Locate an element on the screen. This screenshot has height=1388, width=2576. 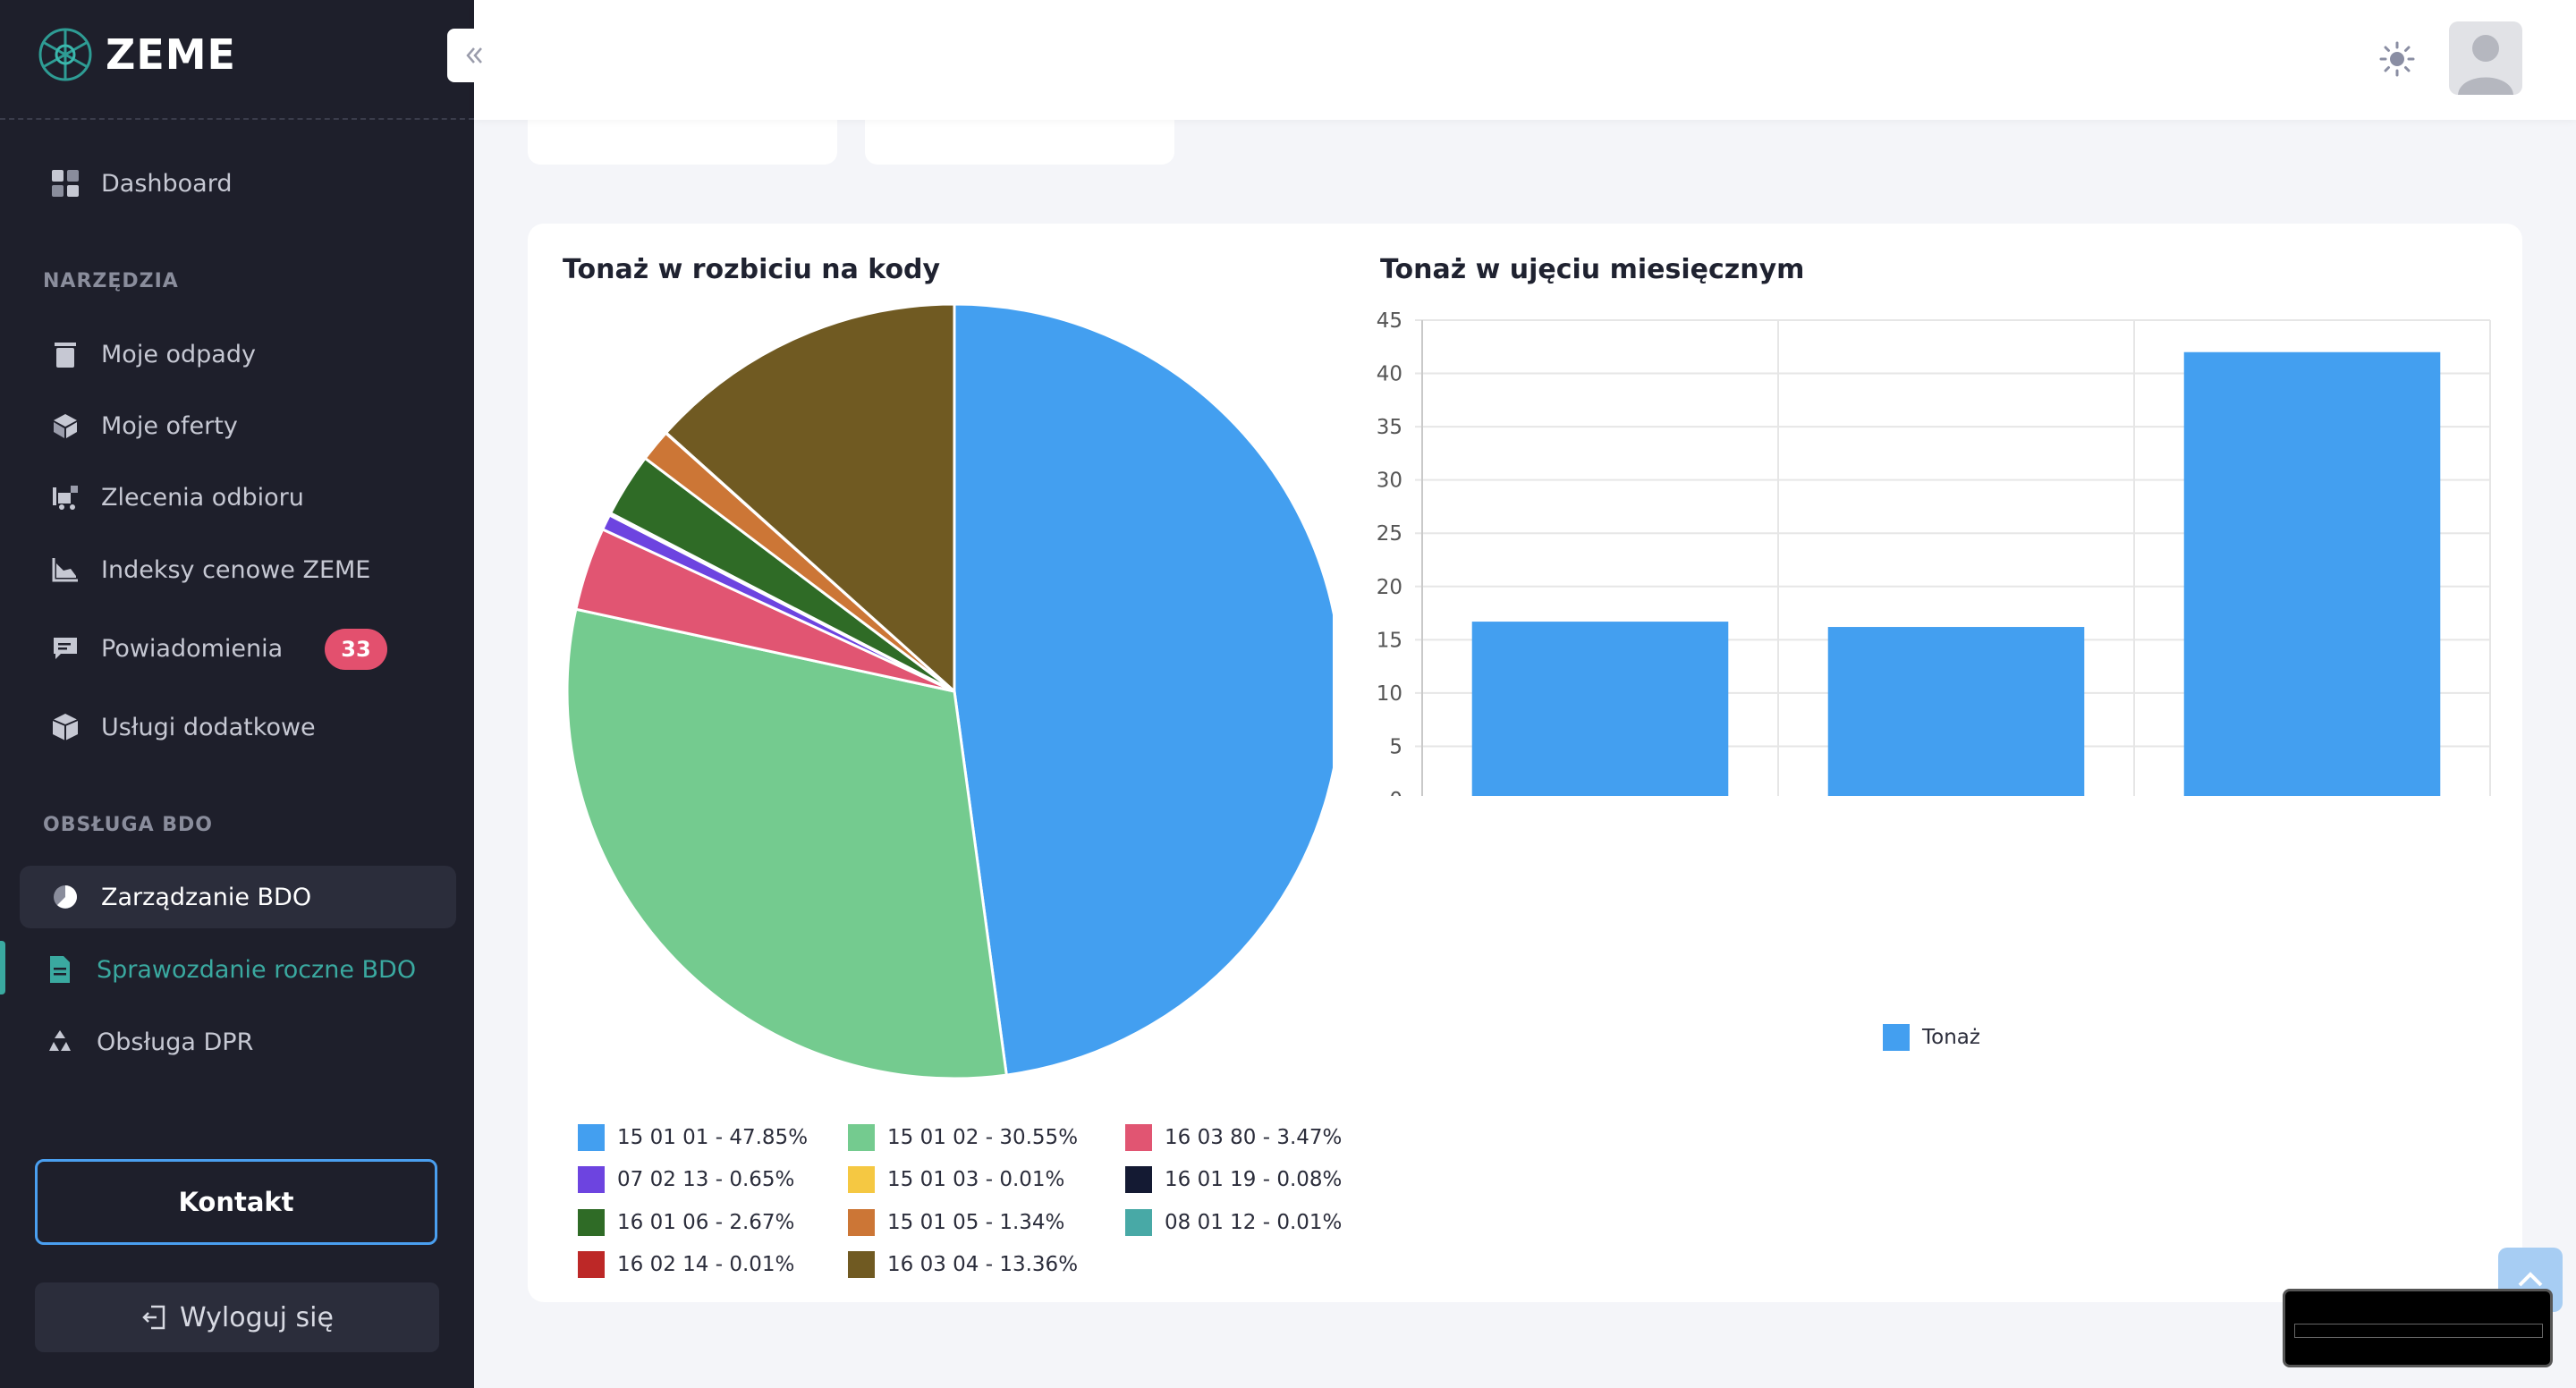
current-page-indicator is located at coordinates (2, 968).